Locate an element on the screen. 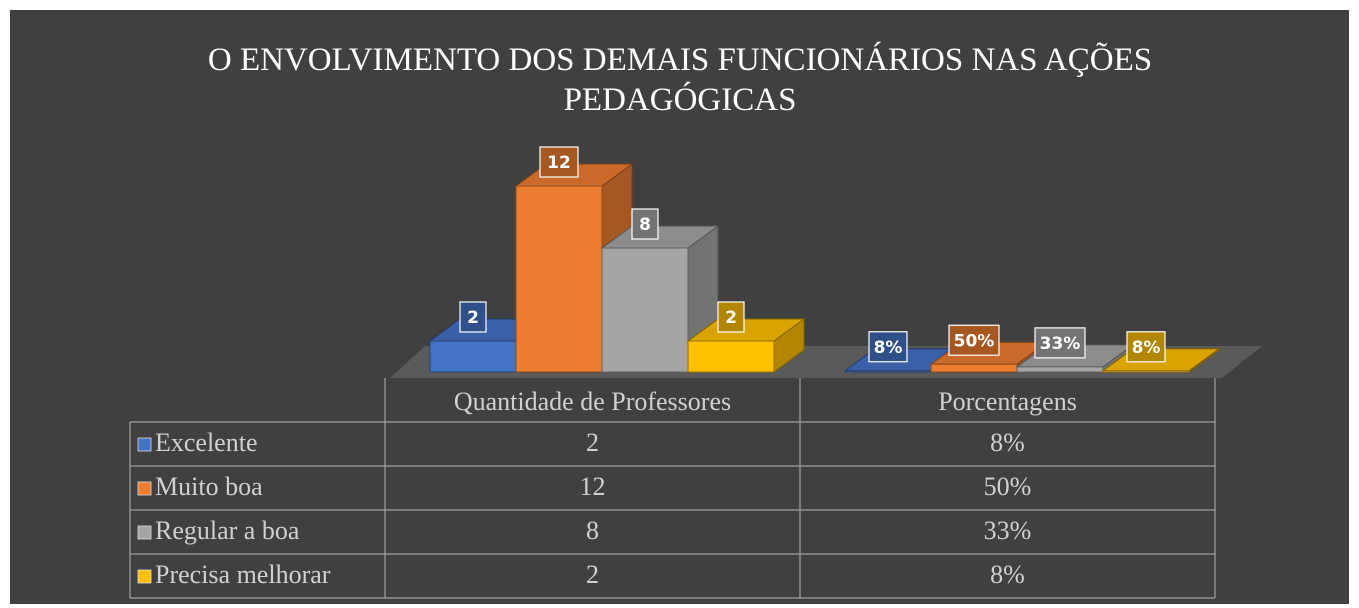  data-label: 50% is located at coordinates (974, 341).